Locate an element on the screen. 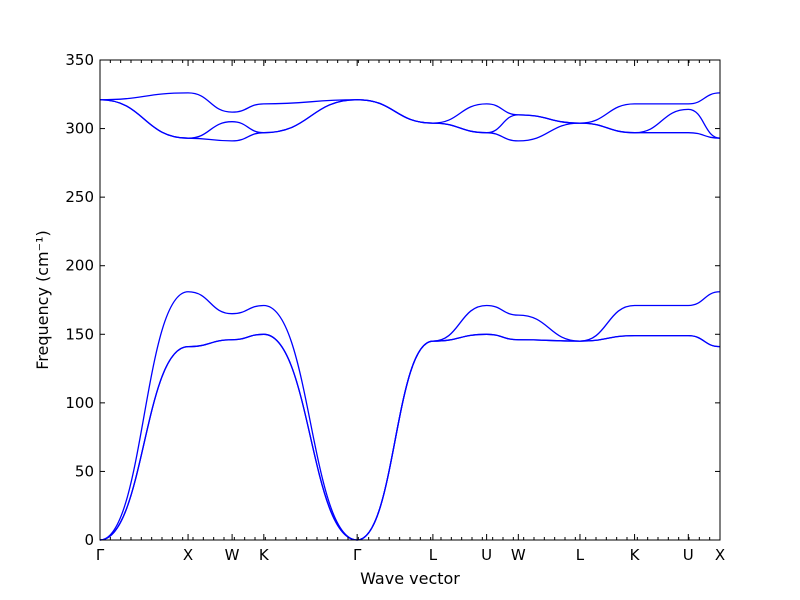 The width and height of the screenshot is (800, 600). y-tick-labels: 0 50 100 150 200 250 300 350 is located at coordinates (79, 300).